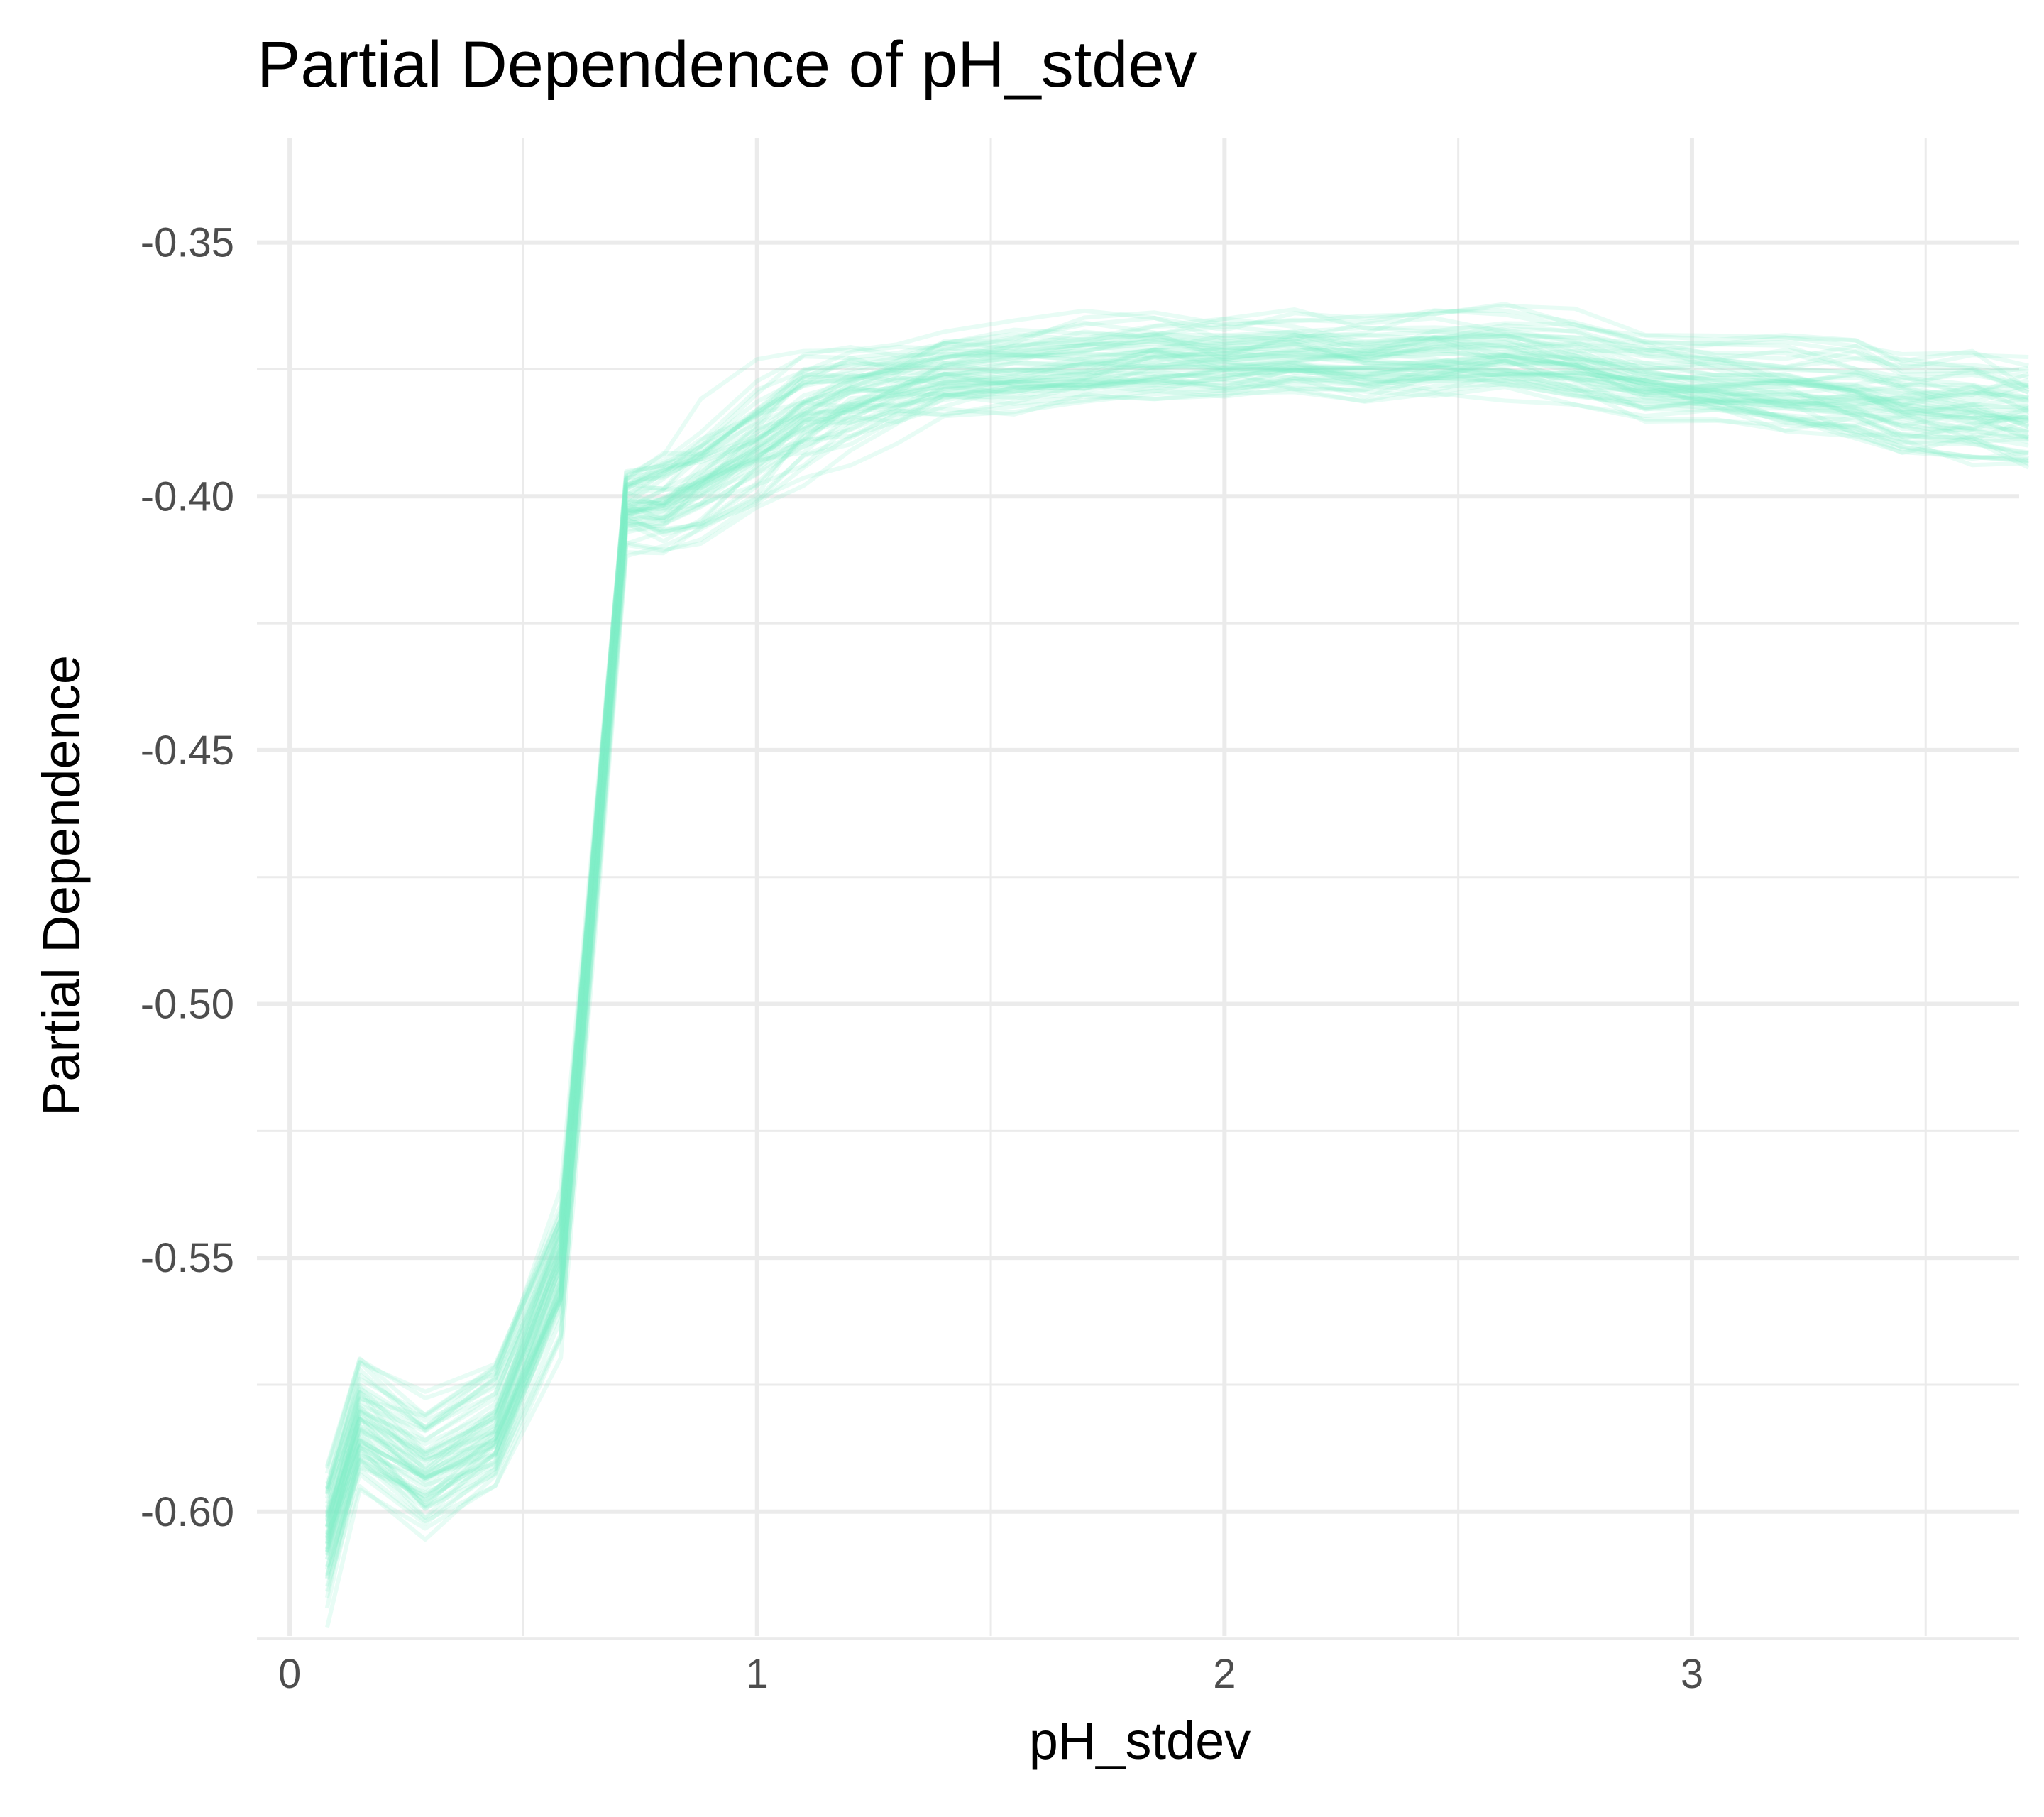  What do you see at coordinates (1140, 1740) in the screenshot?
I see `x-axis-label: pH_stdev` at bounding box center [1140, 1740].